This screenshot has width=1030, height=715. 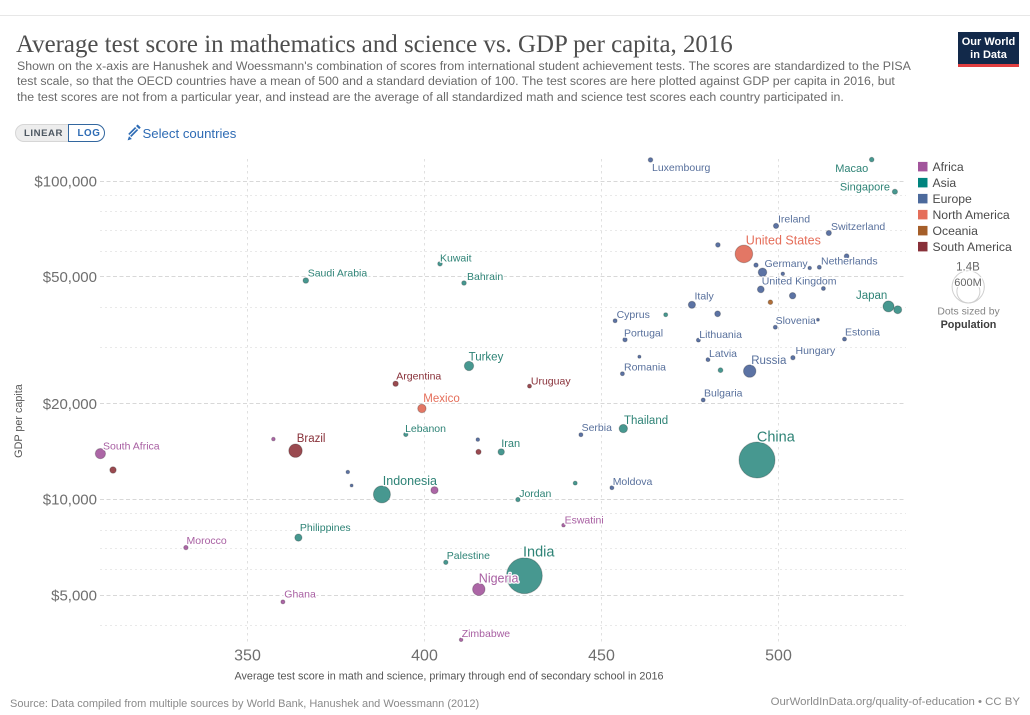 What do you see at coordinates (972, 247) in the screenshot?
I see `svg-text: South America` at bounding box center [972, 247].